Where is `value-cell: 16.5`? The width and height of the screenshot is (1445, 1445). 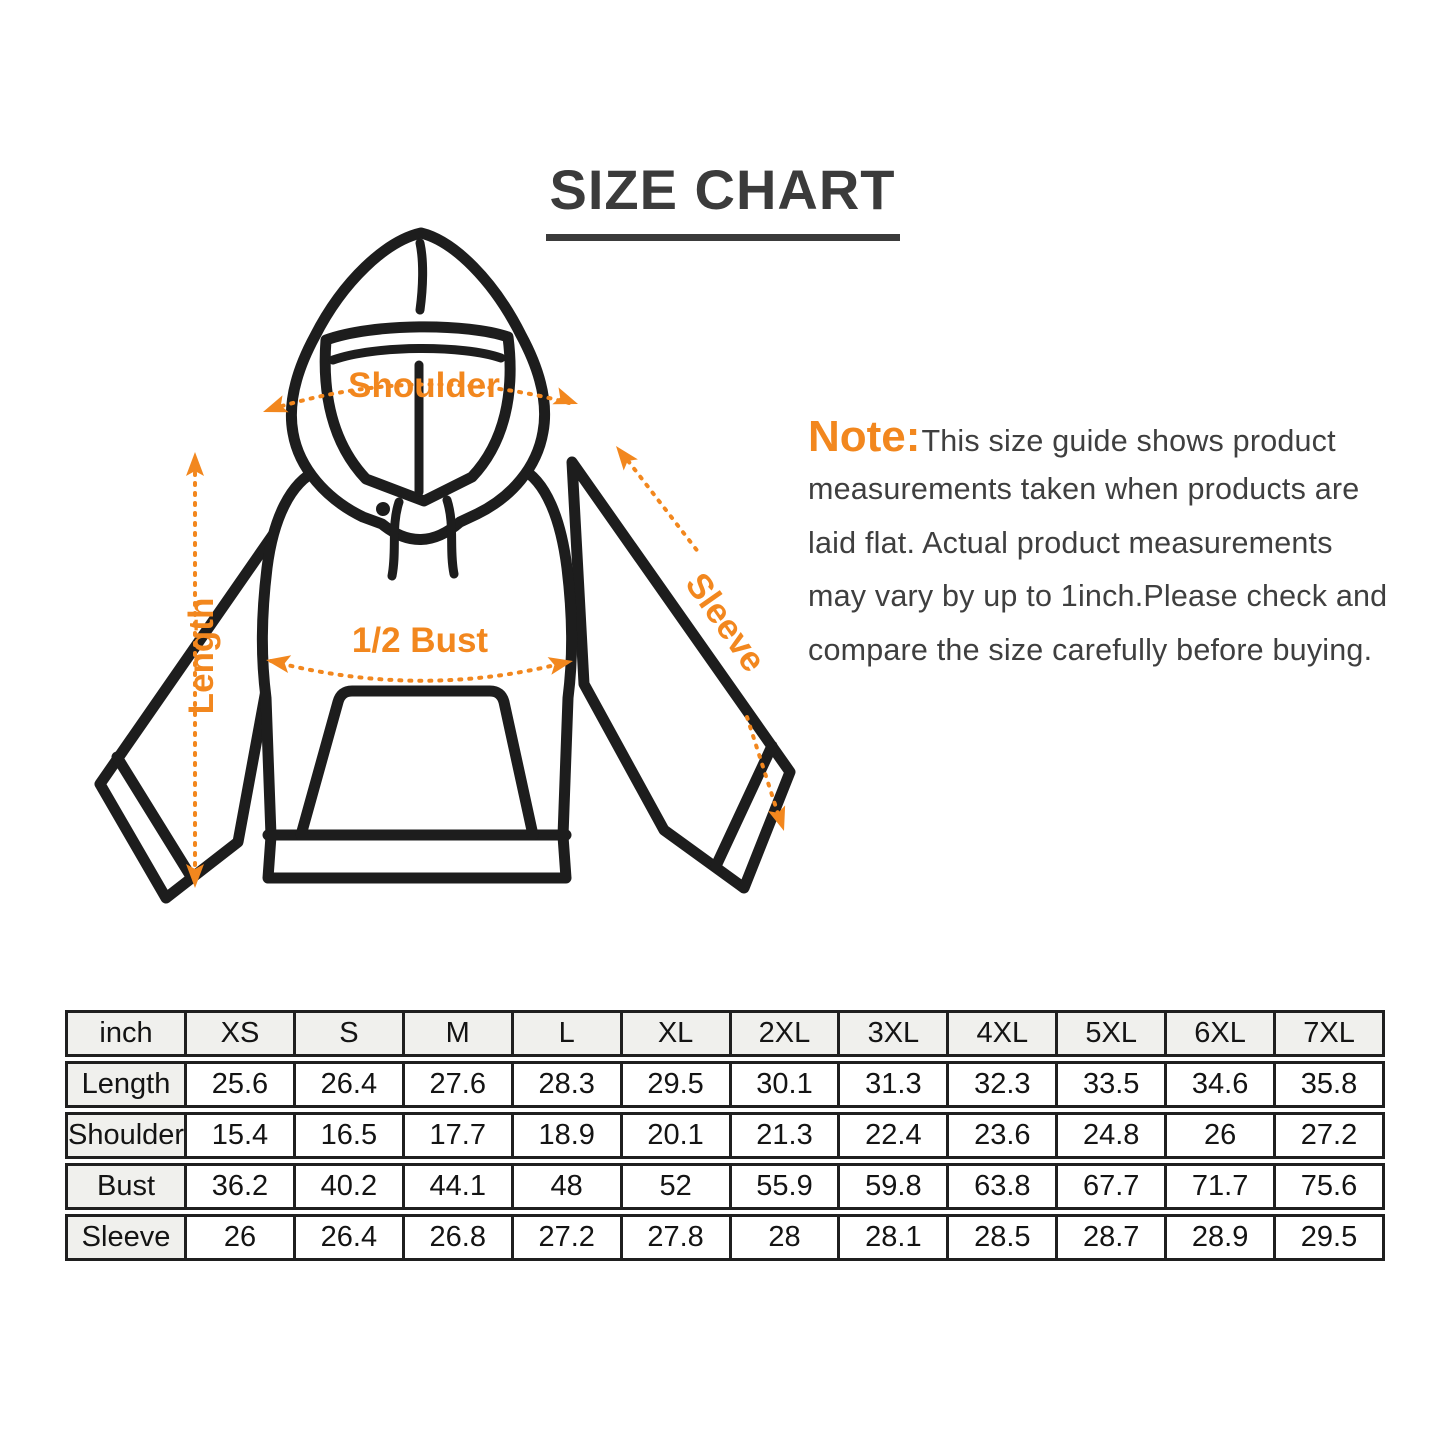 value-cell: 16.5 is located at coordinates (350, 1135).